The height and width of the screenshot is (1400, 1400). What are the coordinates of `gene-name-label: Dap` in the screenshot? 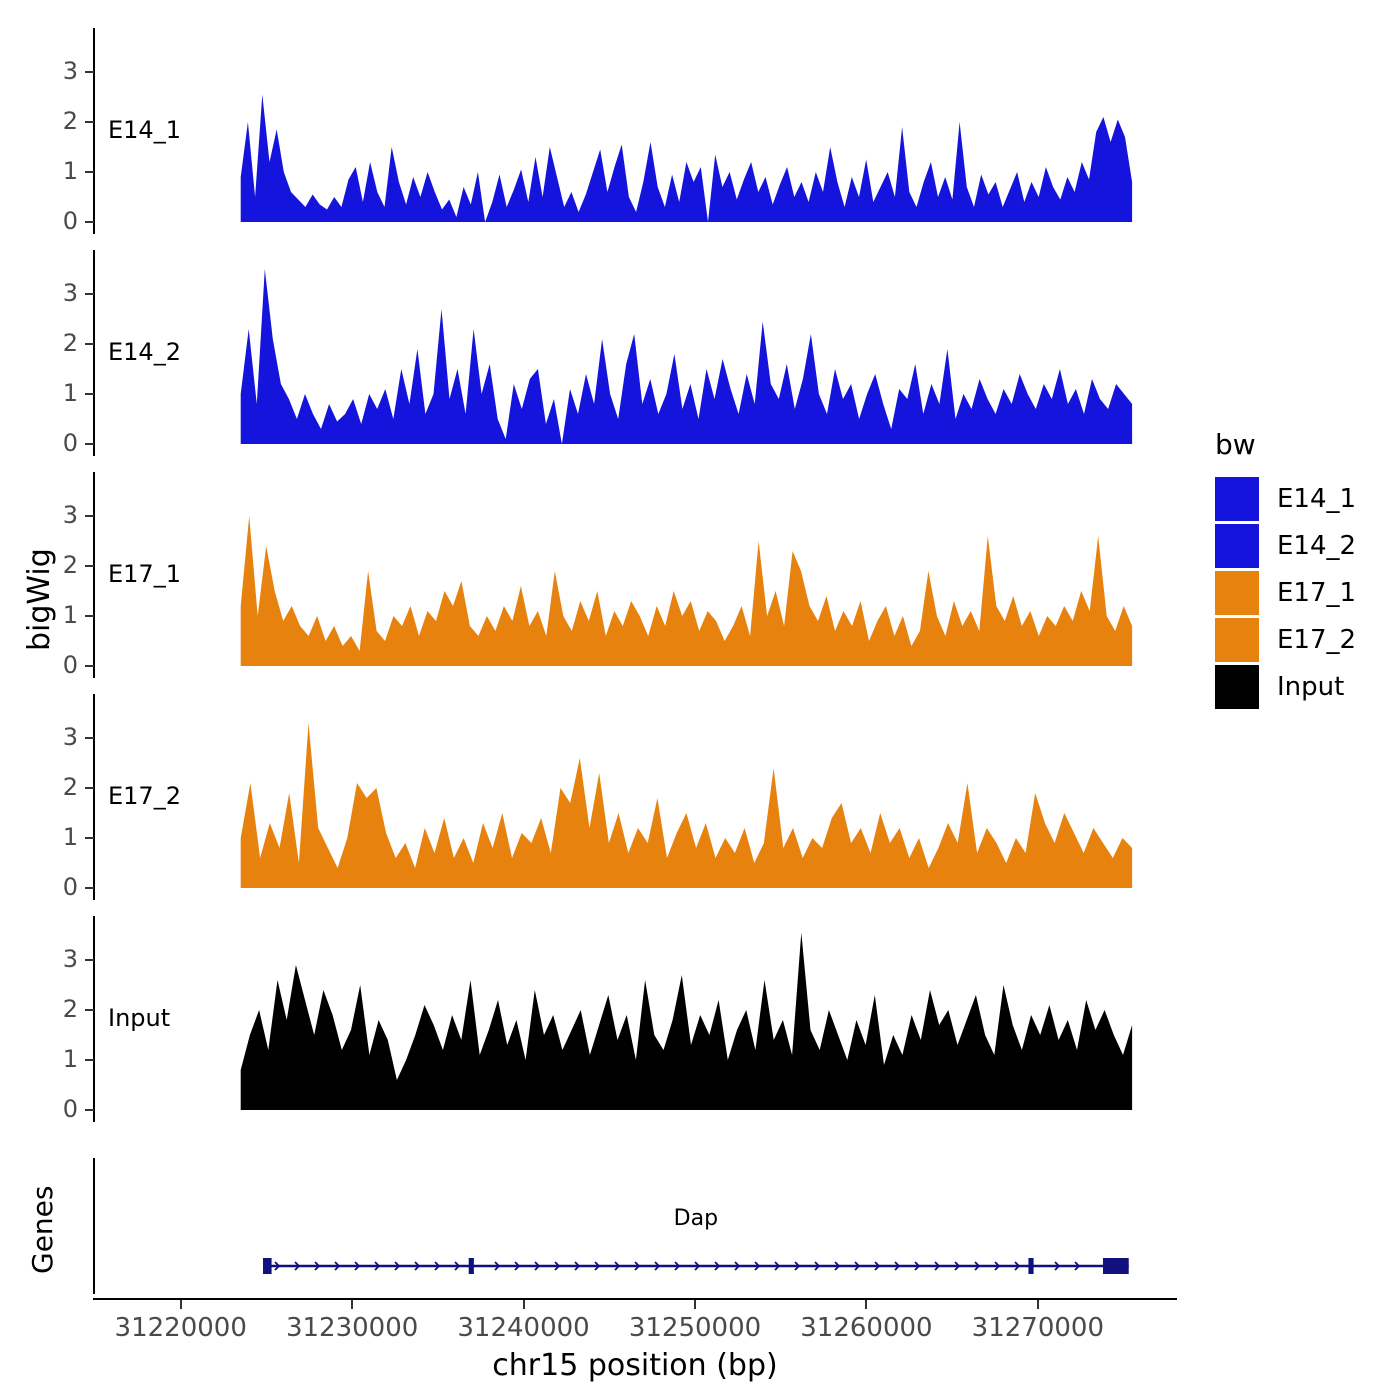 It's located at (696, 1218).